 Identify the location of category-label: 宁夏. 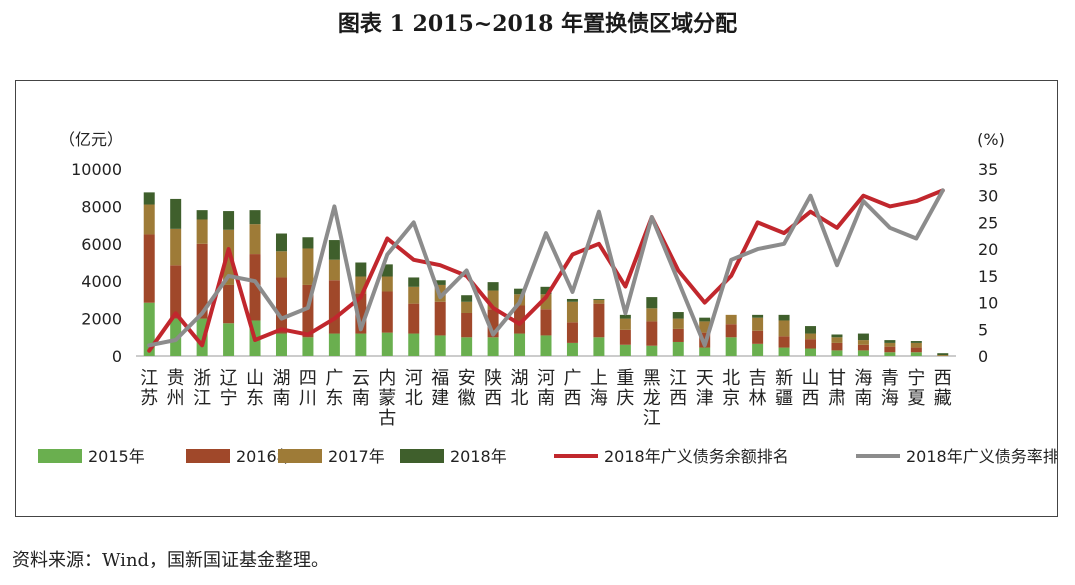
(916, 388).